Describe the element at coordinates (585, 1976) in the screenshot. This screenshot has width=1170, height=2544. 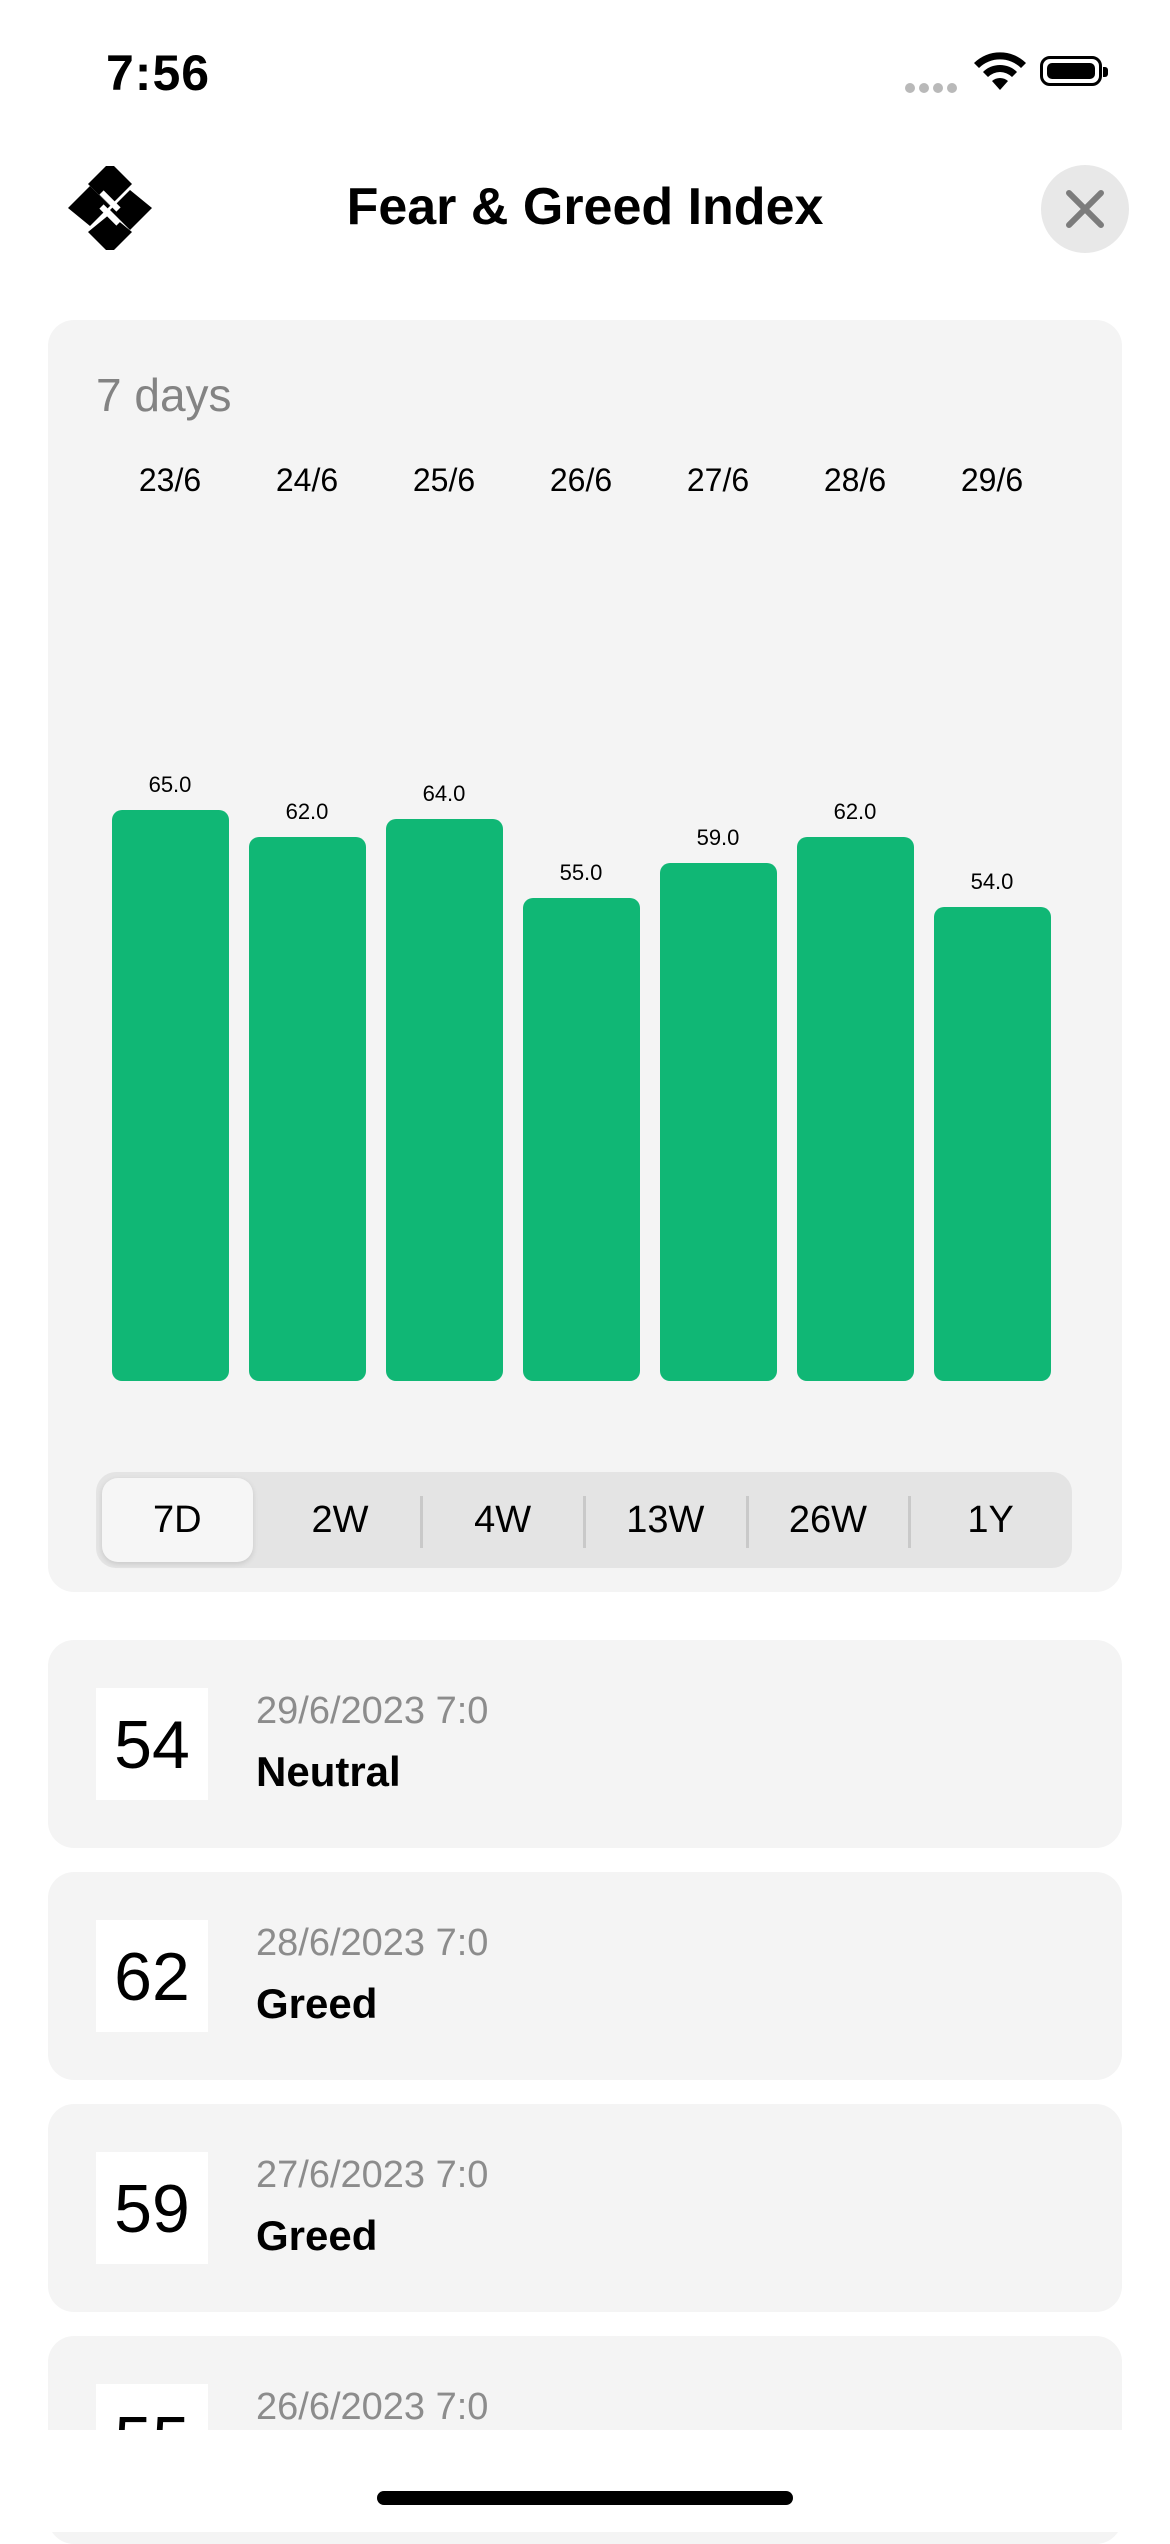
I see `history-list-item: 62 28/6/2023 7:0 Greed` at that location.